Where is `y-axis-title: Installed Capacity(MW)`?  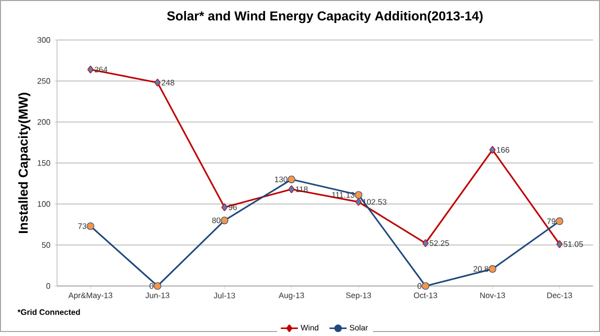
y-axis-title: Installed Capacity(MW) is located at coordinates (24, 163).